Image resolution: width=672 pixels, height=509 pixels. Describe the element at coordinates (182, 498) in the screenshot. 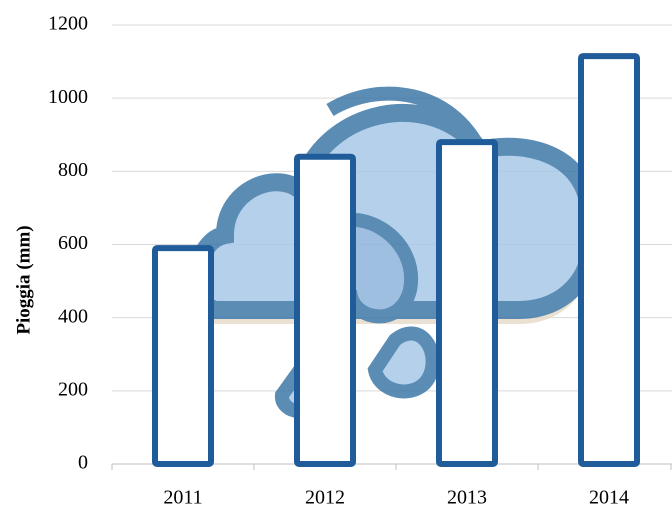

I see `x-tick-label: 2011` at that location.